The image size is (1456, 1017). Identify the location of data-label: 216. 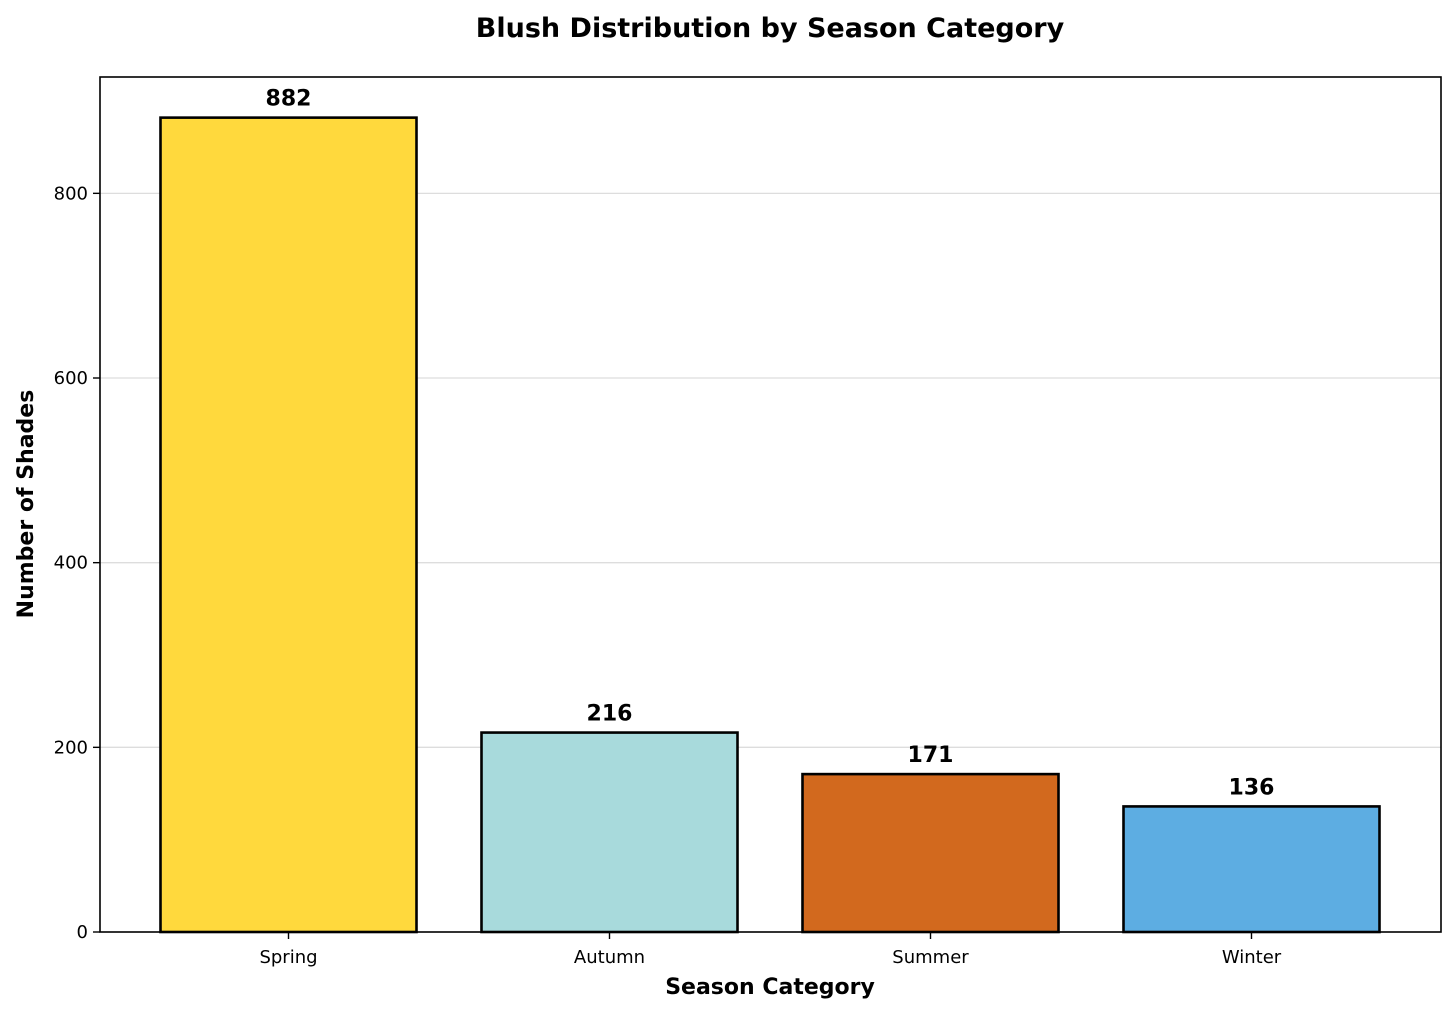
(610, 714).